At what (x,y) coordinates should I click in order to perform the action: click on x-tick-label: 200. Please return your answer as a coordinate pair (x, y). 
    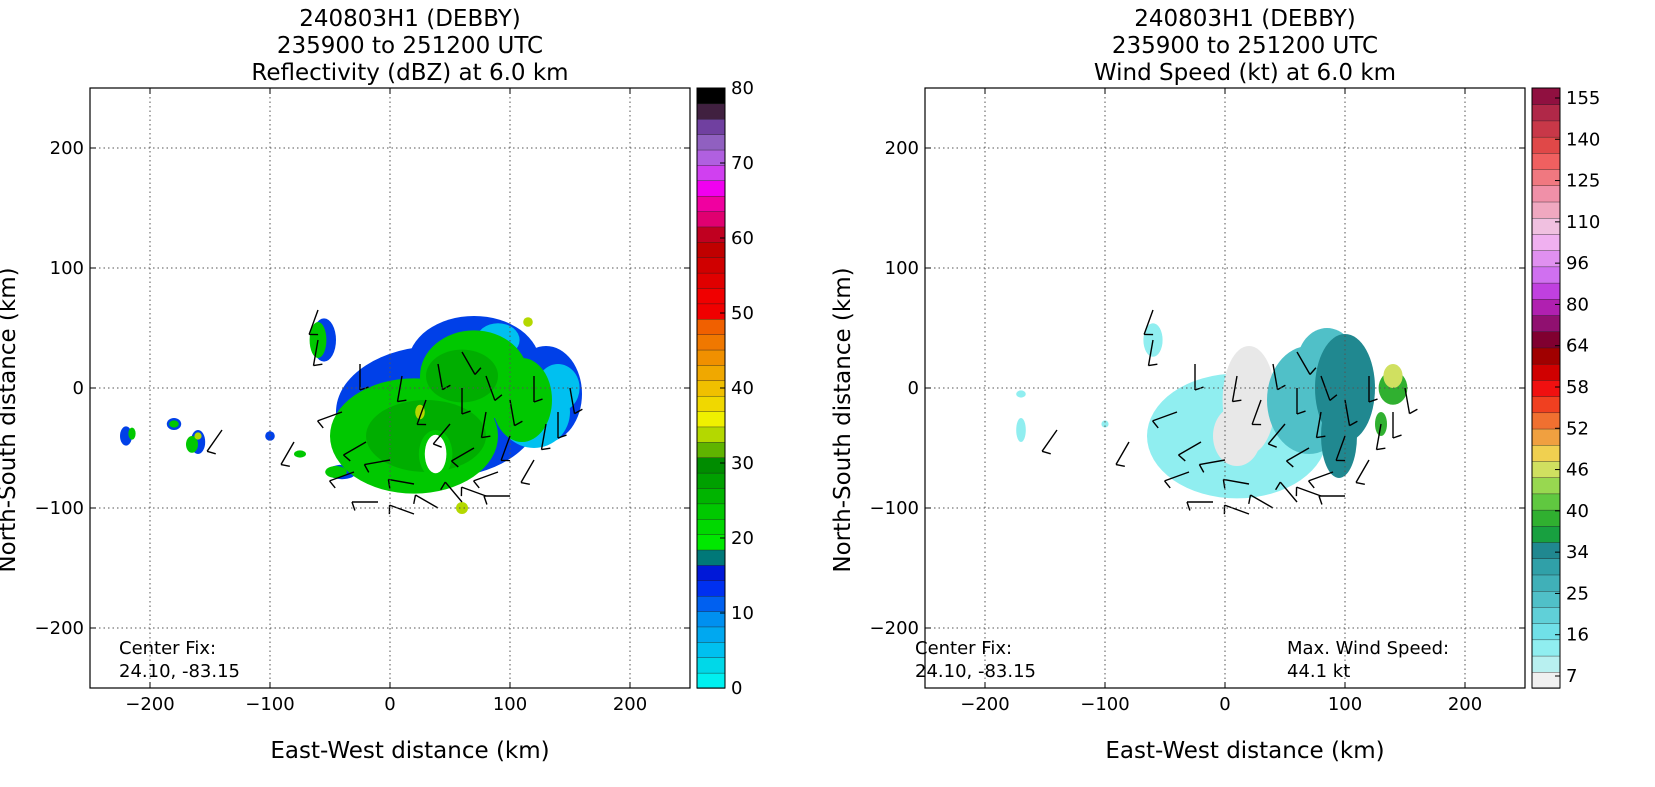
    Looking at the image, I should click on (630, 704).